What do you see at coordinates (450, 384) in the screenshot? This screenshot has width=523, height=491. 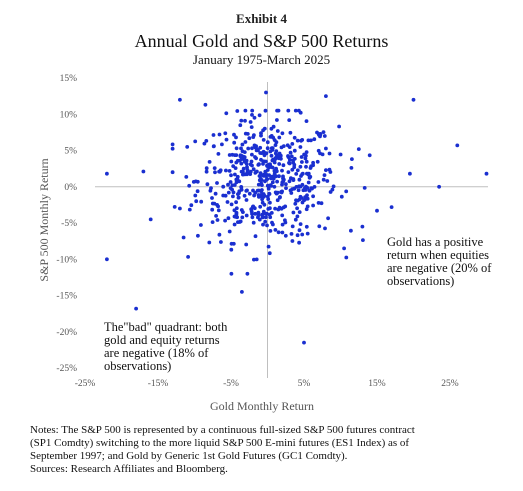 I see `x-tick-label: 25%` at bounding box center [450, 384].